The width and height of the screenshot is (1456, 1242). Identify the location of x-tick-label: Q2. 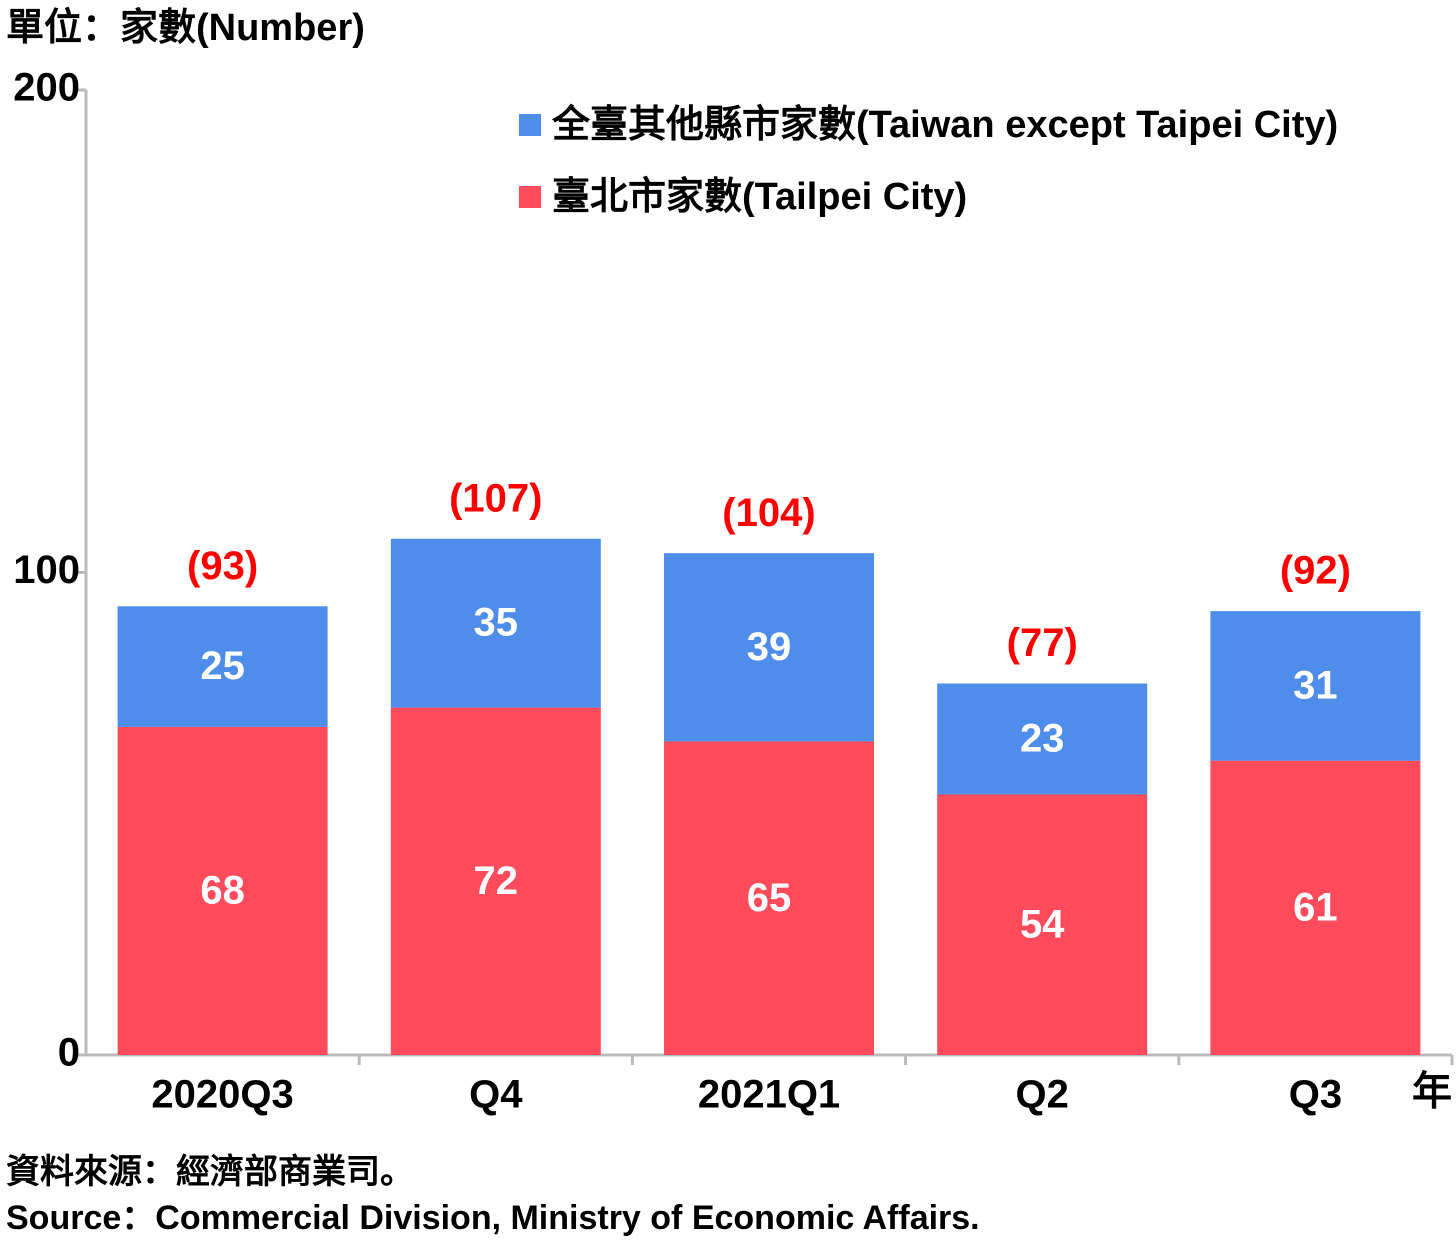
(1042, 1095).